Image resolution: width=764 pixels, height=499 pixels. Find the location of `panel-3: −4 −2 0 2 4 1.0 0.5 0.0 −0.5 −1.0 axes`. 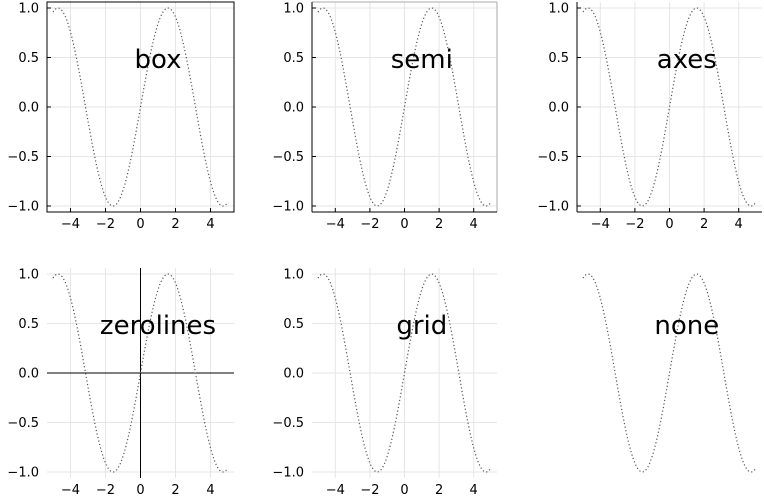

panel-3: −4 −2 0 2 4 1.0 0.5 0.0 −0.5 −1.0 axes is located at coordinates (649, 117).